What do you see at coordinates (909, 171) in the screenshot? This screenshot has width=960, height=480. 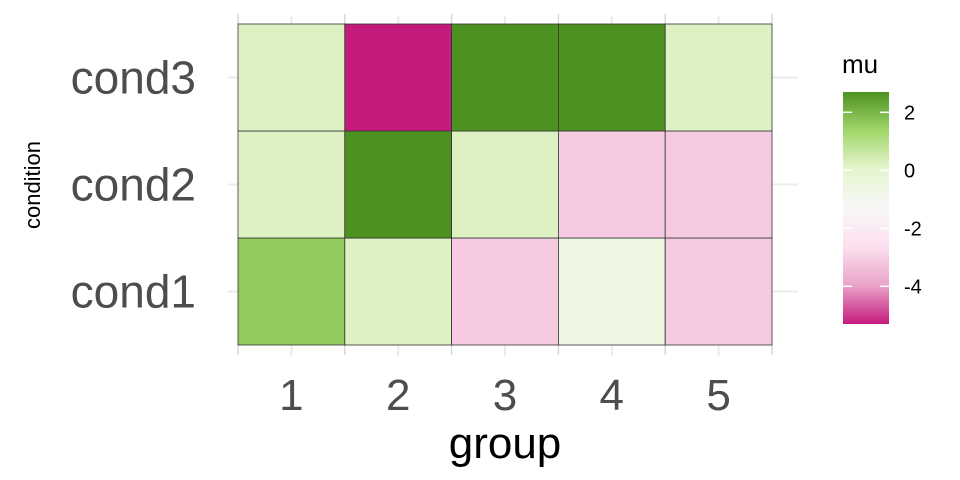 I see `legend-tick-label: 0` at bounding box center [909, 171].